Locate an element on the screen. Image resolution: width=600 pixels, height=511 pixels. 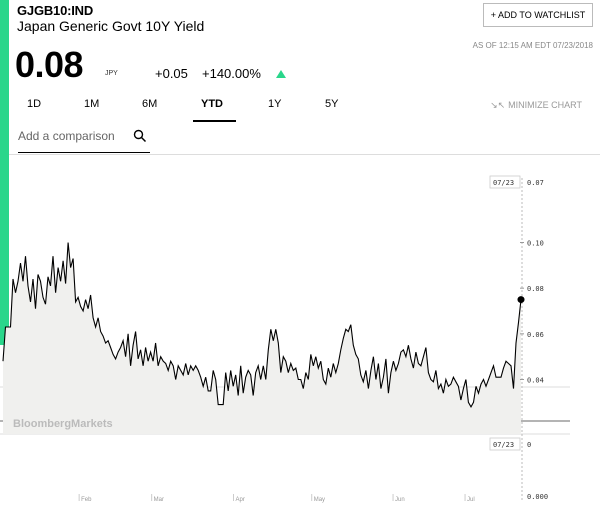
price-change-percent: +140.00% is located at coordinates (231, 73).